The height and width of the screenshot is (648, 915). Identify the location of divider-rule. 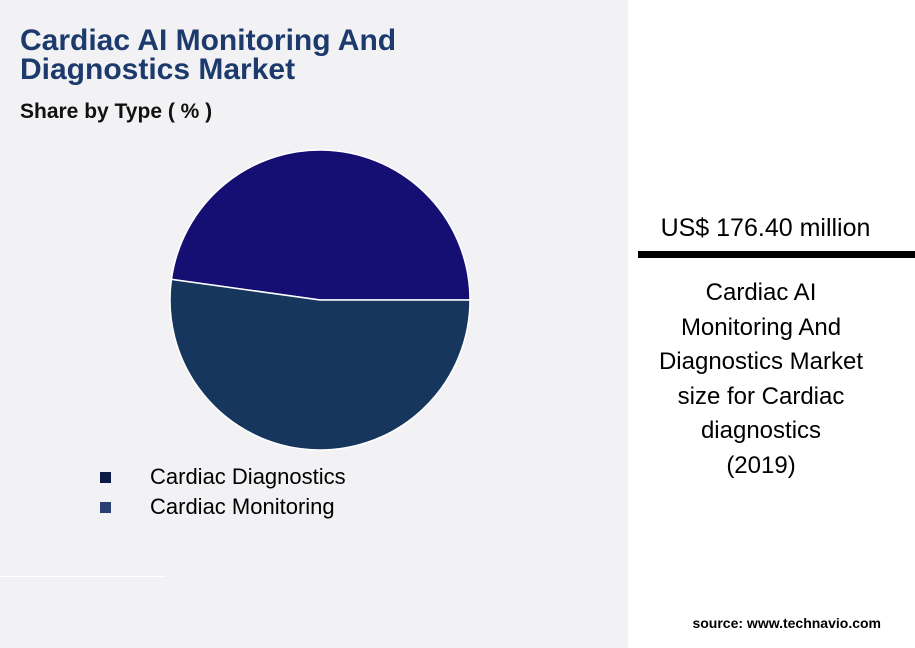
(776, 254).